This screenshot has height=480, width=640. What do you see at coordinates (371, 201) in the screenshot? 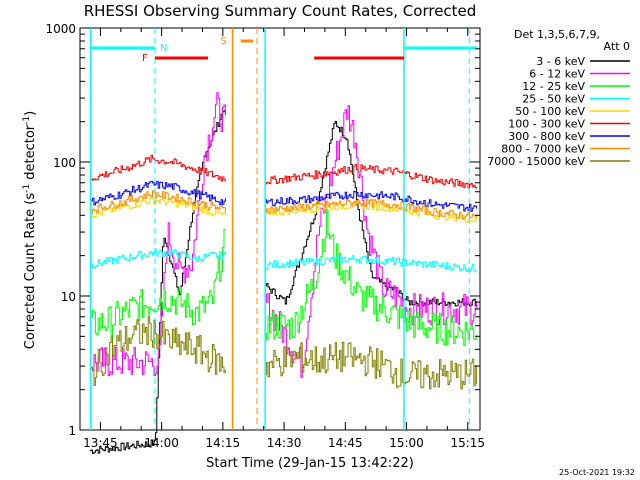
I see `series-line-6-seg1` at bounding box center [371, 201].